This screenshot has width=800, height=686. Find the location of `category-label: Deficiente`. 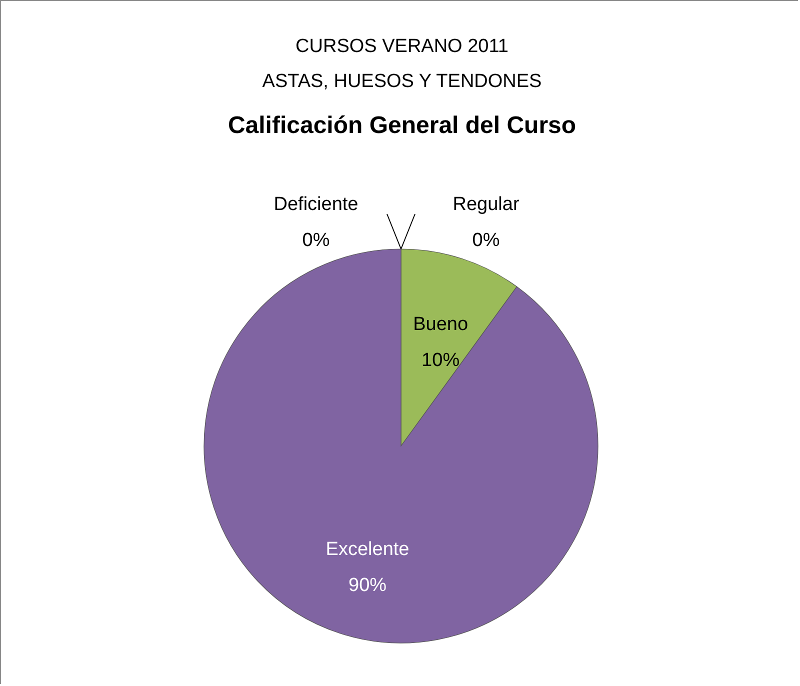

category-label: Deficiente is located at coordinates (316, 204).